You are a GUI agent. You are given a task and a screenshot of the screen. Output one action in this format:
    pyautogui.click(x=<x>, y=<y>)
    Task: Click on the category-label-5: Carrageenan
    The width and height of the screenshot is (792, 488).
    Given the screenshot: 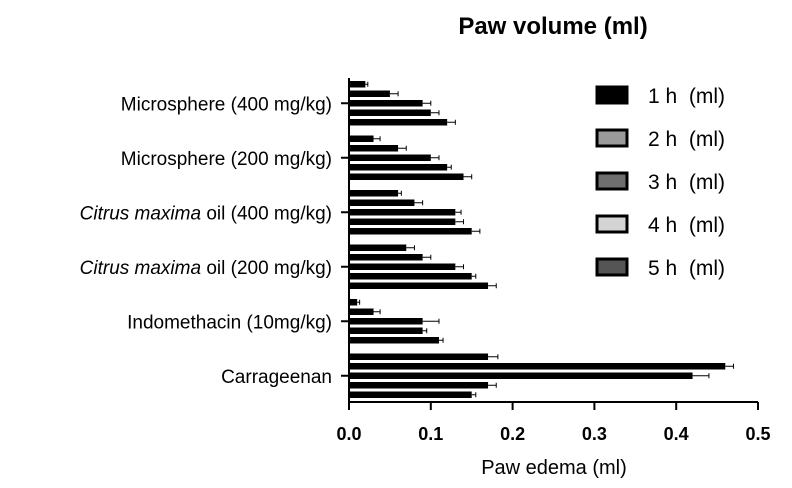 What is the action you would take?
    pyautogui.click(x=276, y=377)
    